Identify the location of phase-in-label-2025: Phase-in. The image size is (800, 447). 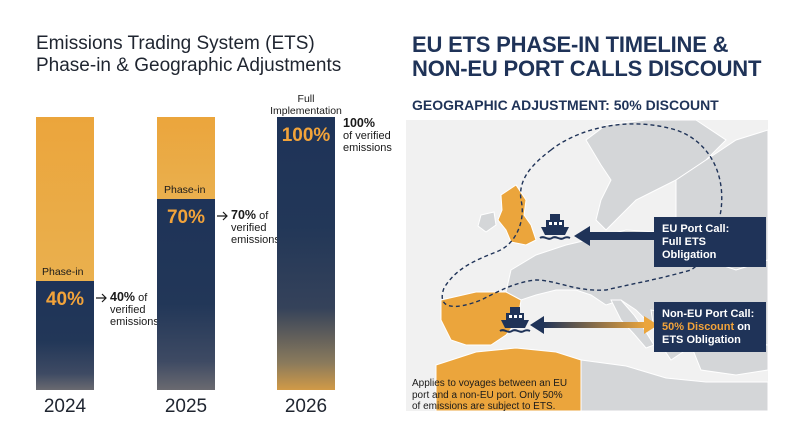
(185, 190).